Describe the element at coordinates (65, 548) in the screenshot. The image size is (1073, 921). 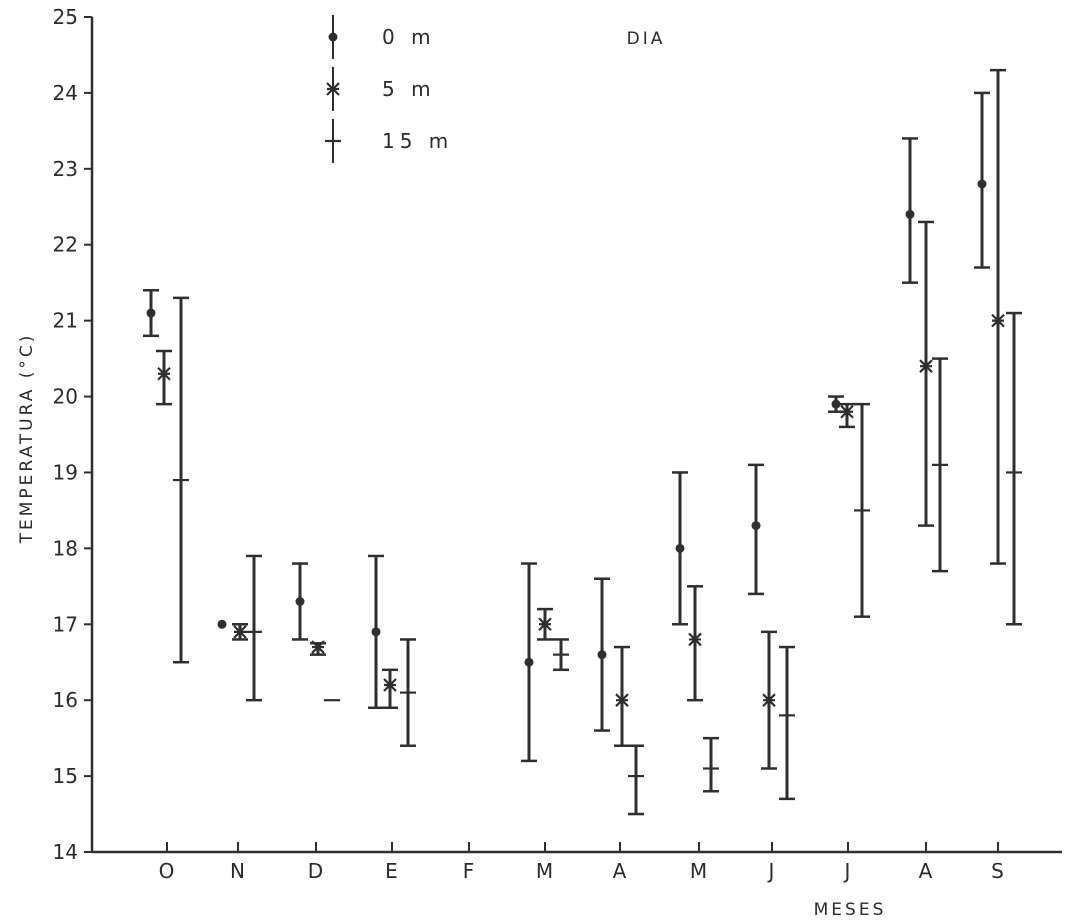
I see `y-tick-label: 18` at that location.